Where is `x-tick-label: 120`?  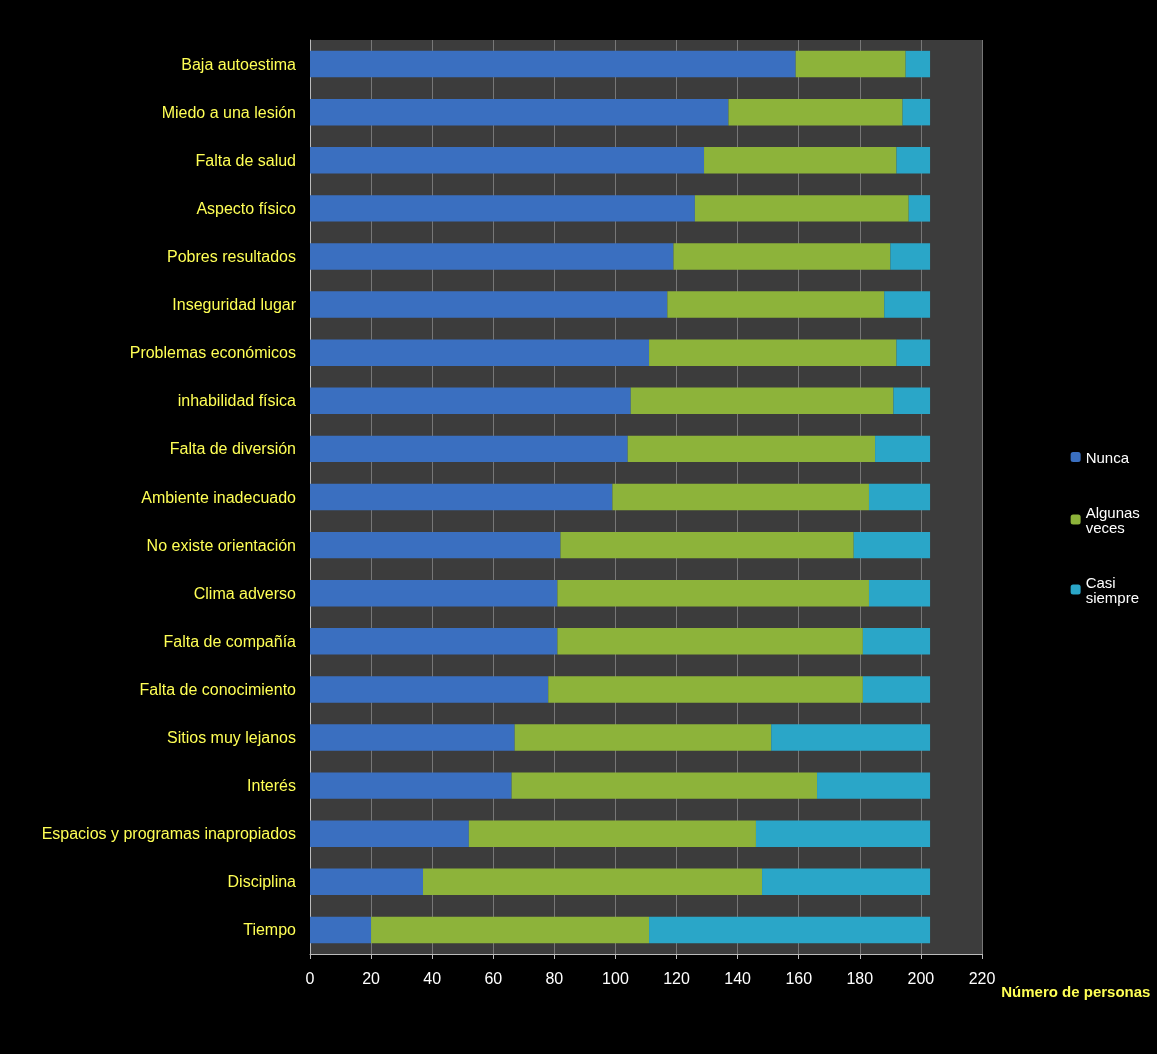
x-tick-label: 120 is located at coordinates (676, 978).